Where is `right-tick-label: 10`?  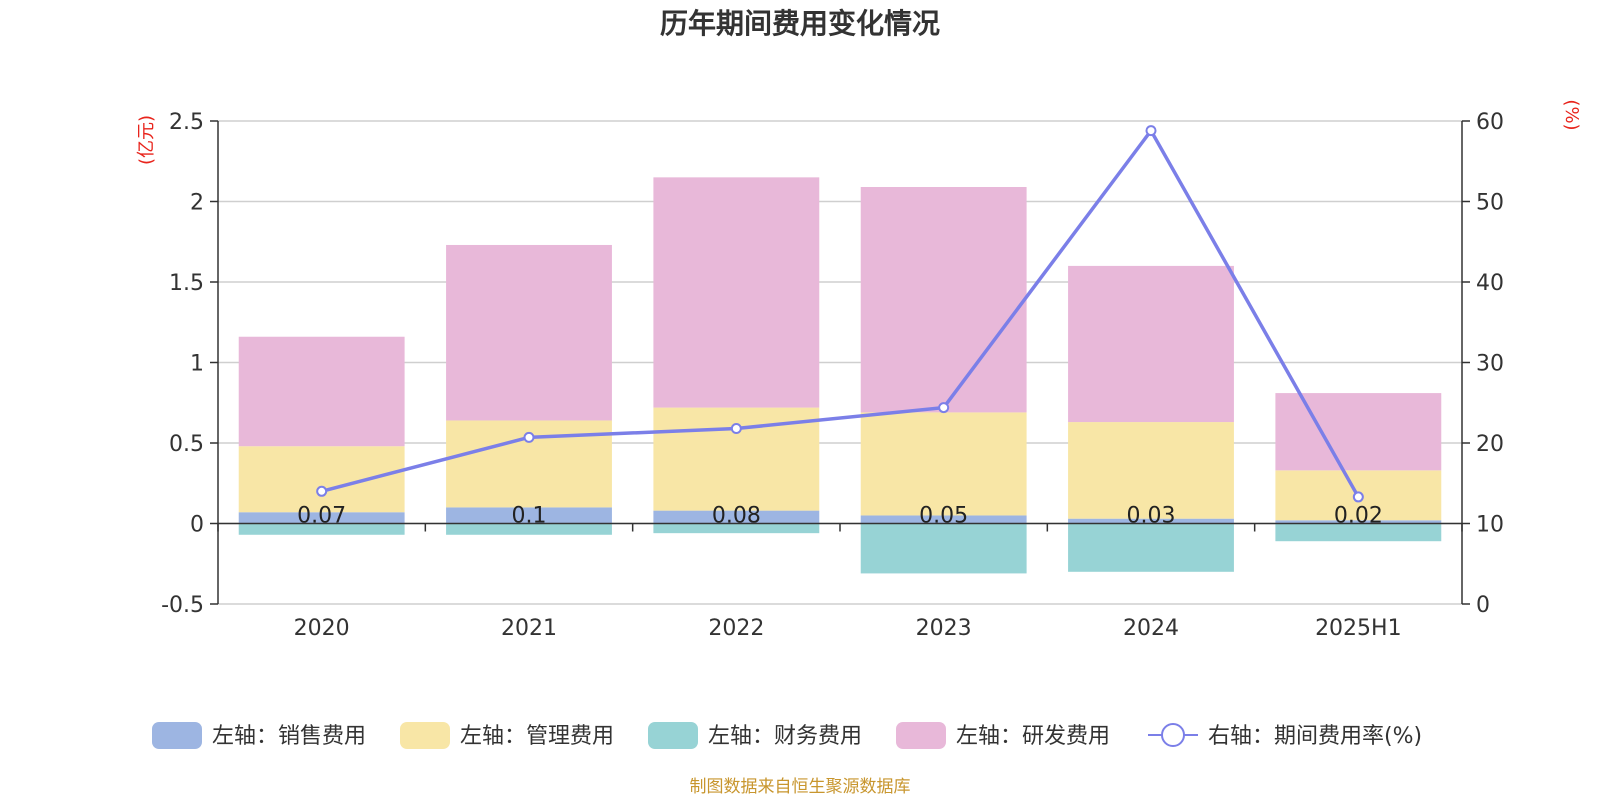 right-tick-label: 10 is located at coordinates (1490, 525).